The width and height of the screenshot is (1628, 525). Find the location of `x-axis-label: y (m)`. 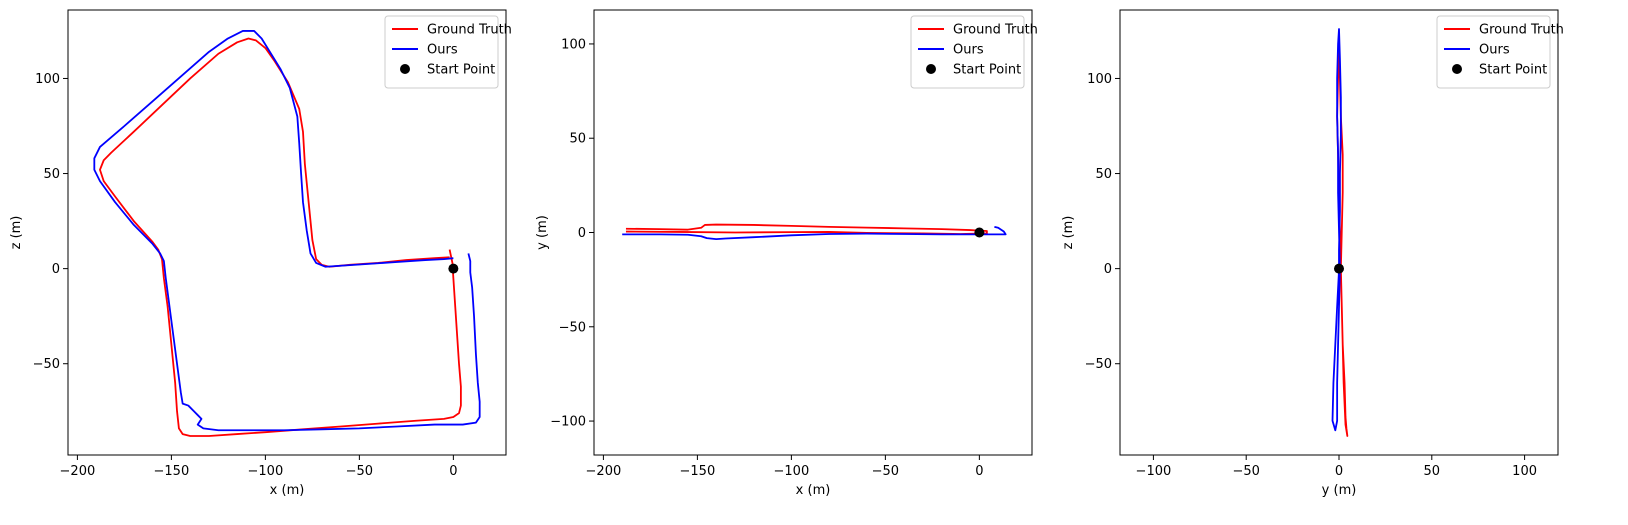

x-axis-label: y (m) is located at coordinates (1339, 490).